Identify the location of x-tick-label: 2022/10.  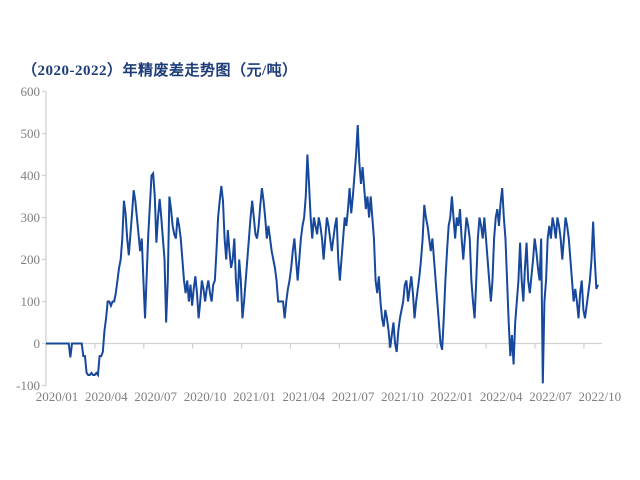
(600, 396).